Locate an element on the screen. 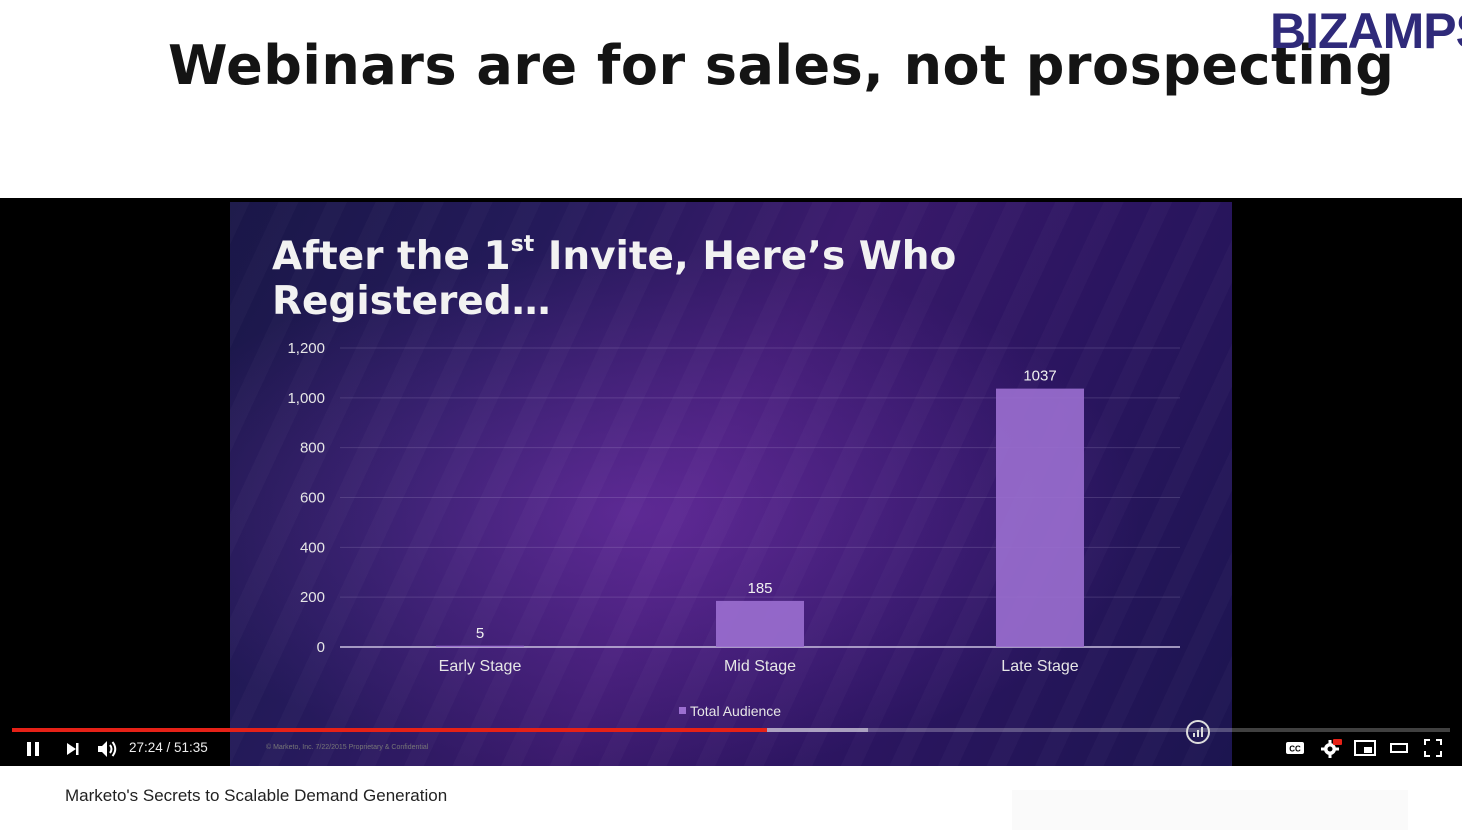 Image resolution: width=1462 pixels, height=830 pixels. y-tick-label: 400 is located at coordinates (312, 547).